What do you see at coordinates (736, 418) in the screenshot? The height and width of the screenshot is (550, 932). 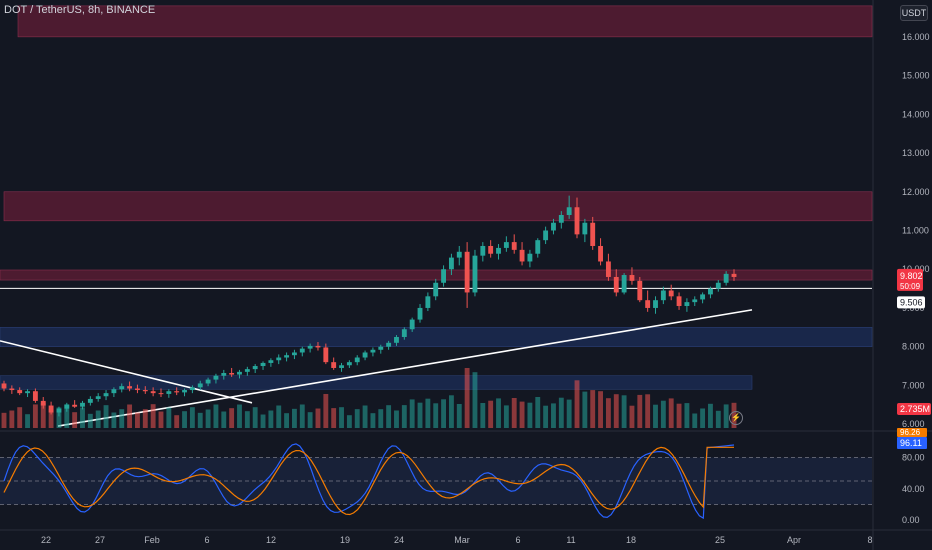 I see `flash-icon: ⚡` at bounding box center [736, 418].